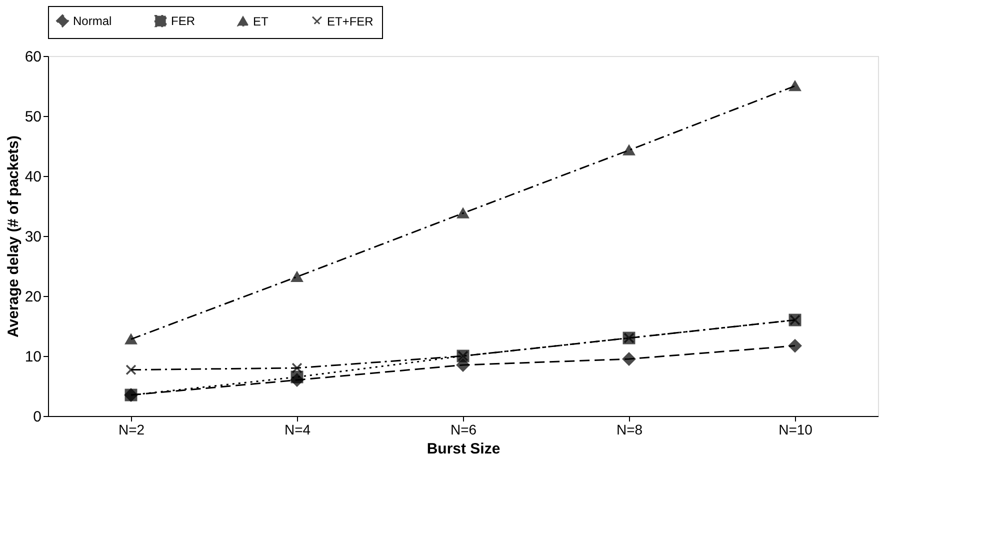  Describe the element at coordinates (33, 177) in the screenshot. I see `y-tick-label: 40` at that location.